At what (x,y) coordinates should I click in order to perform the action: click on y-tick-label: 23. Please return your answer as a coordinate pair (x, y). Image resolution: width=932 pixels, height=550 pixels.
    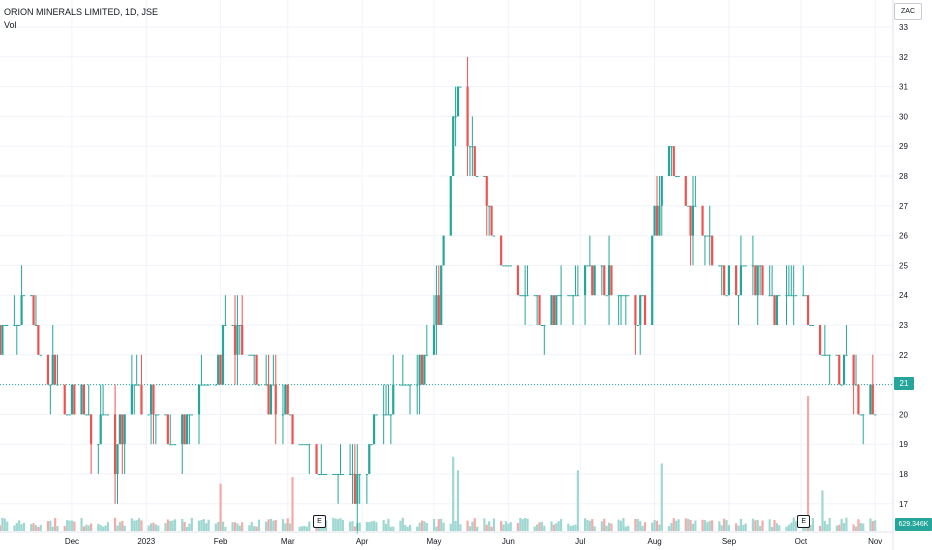
    Looking at the image, I should click on (903, 325).